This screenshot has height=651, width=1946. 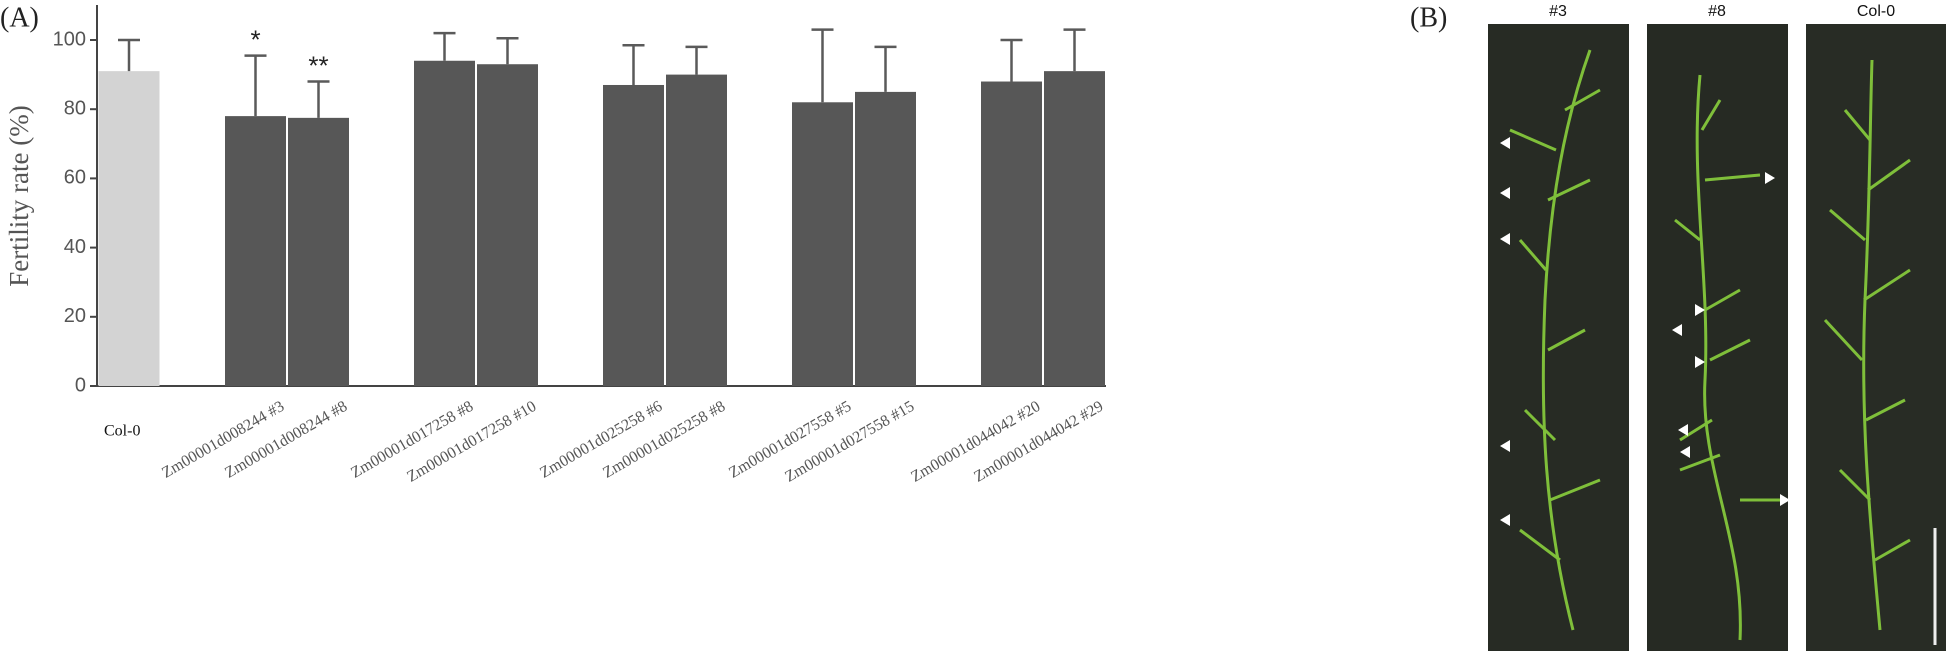 What do you see at coordinates (286, 440) in the screenshot?
I see `x-tick-label: Zm00001d008244 #8` at bounding box center [286, 440].